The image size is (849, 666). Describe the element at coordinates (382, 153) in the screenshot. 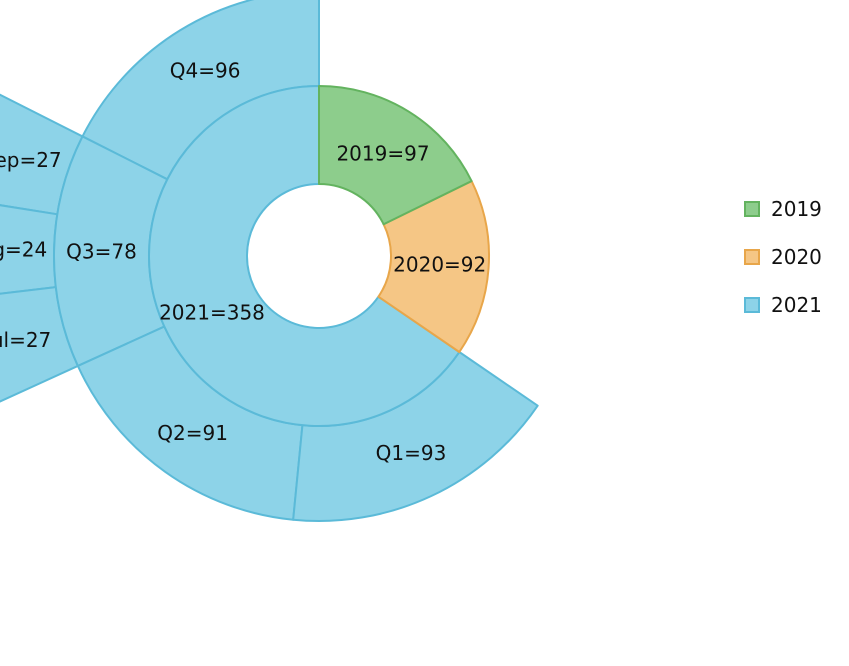

I see `sunburst-label-2019: 2019=97` at that location.